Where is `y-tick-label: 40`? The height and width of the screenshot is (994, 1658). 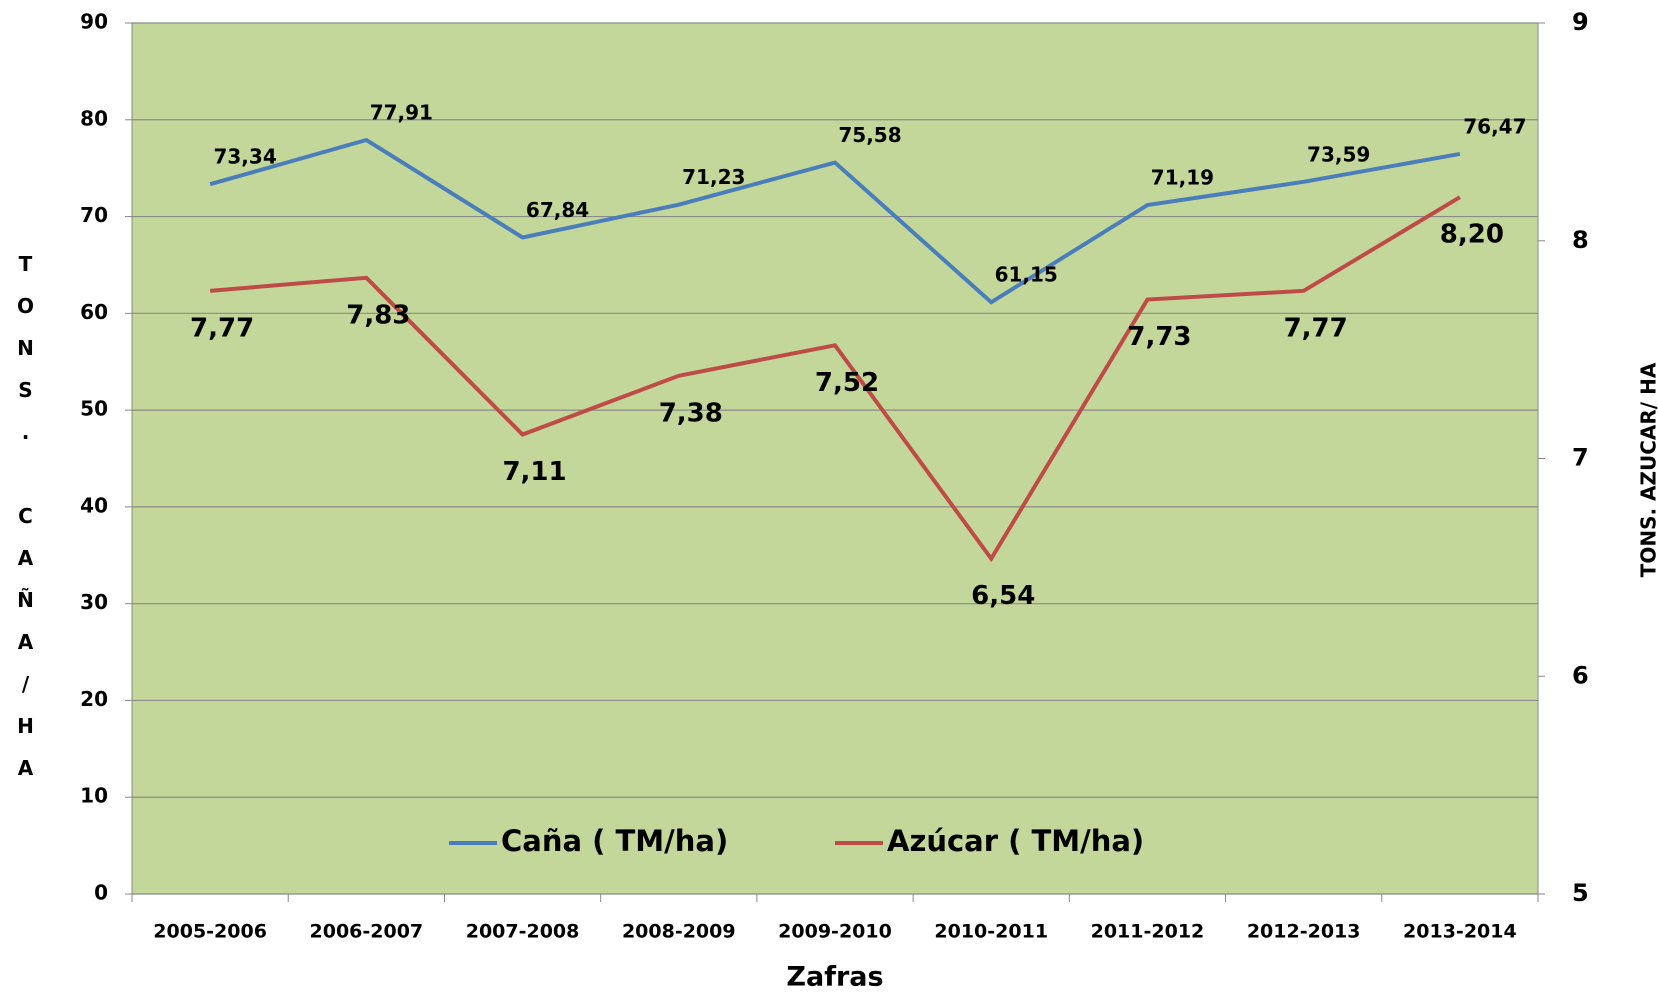 y-tick-label: 40 is located at coordinates (94, 505).